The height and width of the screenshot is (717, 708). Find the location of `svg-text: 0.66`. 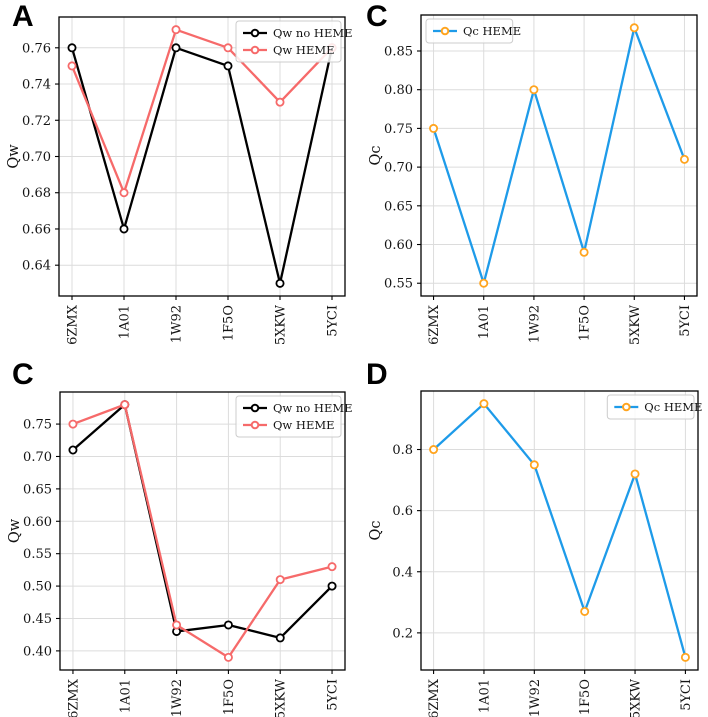

svg-text: 0.66 is located at coordinates (36, 229).